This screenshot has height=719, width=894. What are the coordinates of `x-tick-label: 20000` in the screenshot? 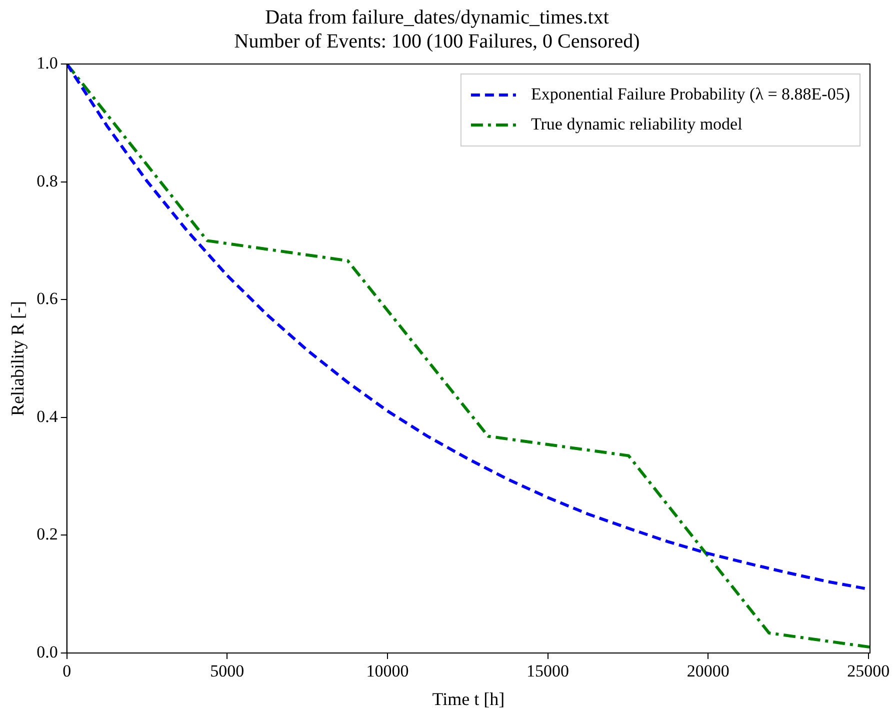 It's located at (708, 671).